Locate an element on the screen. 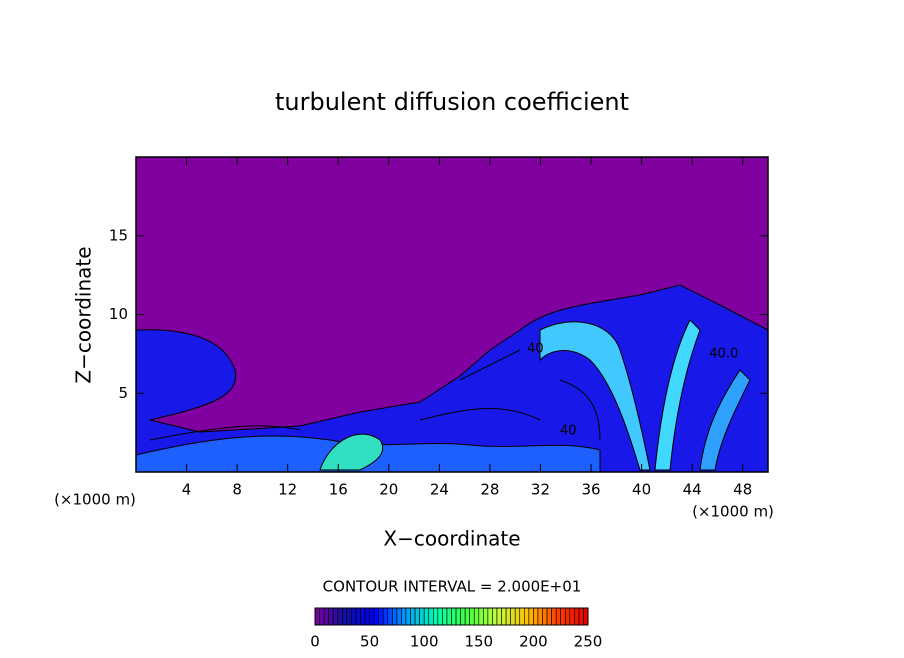 The image size is (904, 658). colorbar-tick-label: 250 is located at coordinates (588, 642).